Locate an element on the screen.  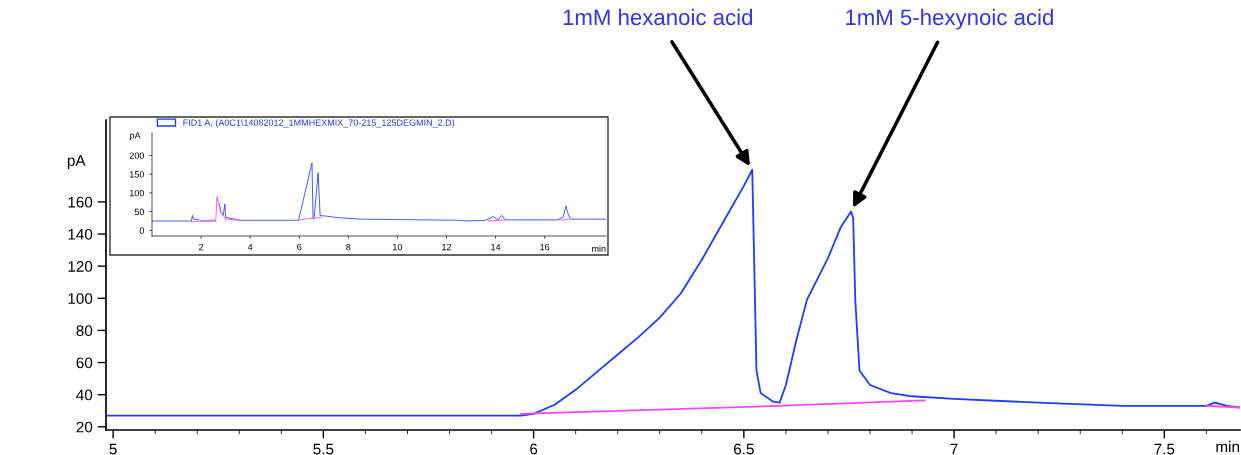
y-tick-label: 120 is located at coordinates (80, 266).